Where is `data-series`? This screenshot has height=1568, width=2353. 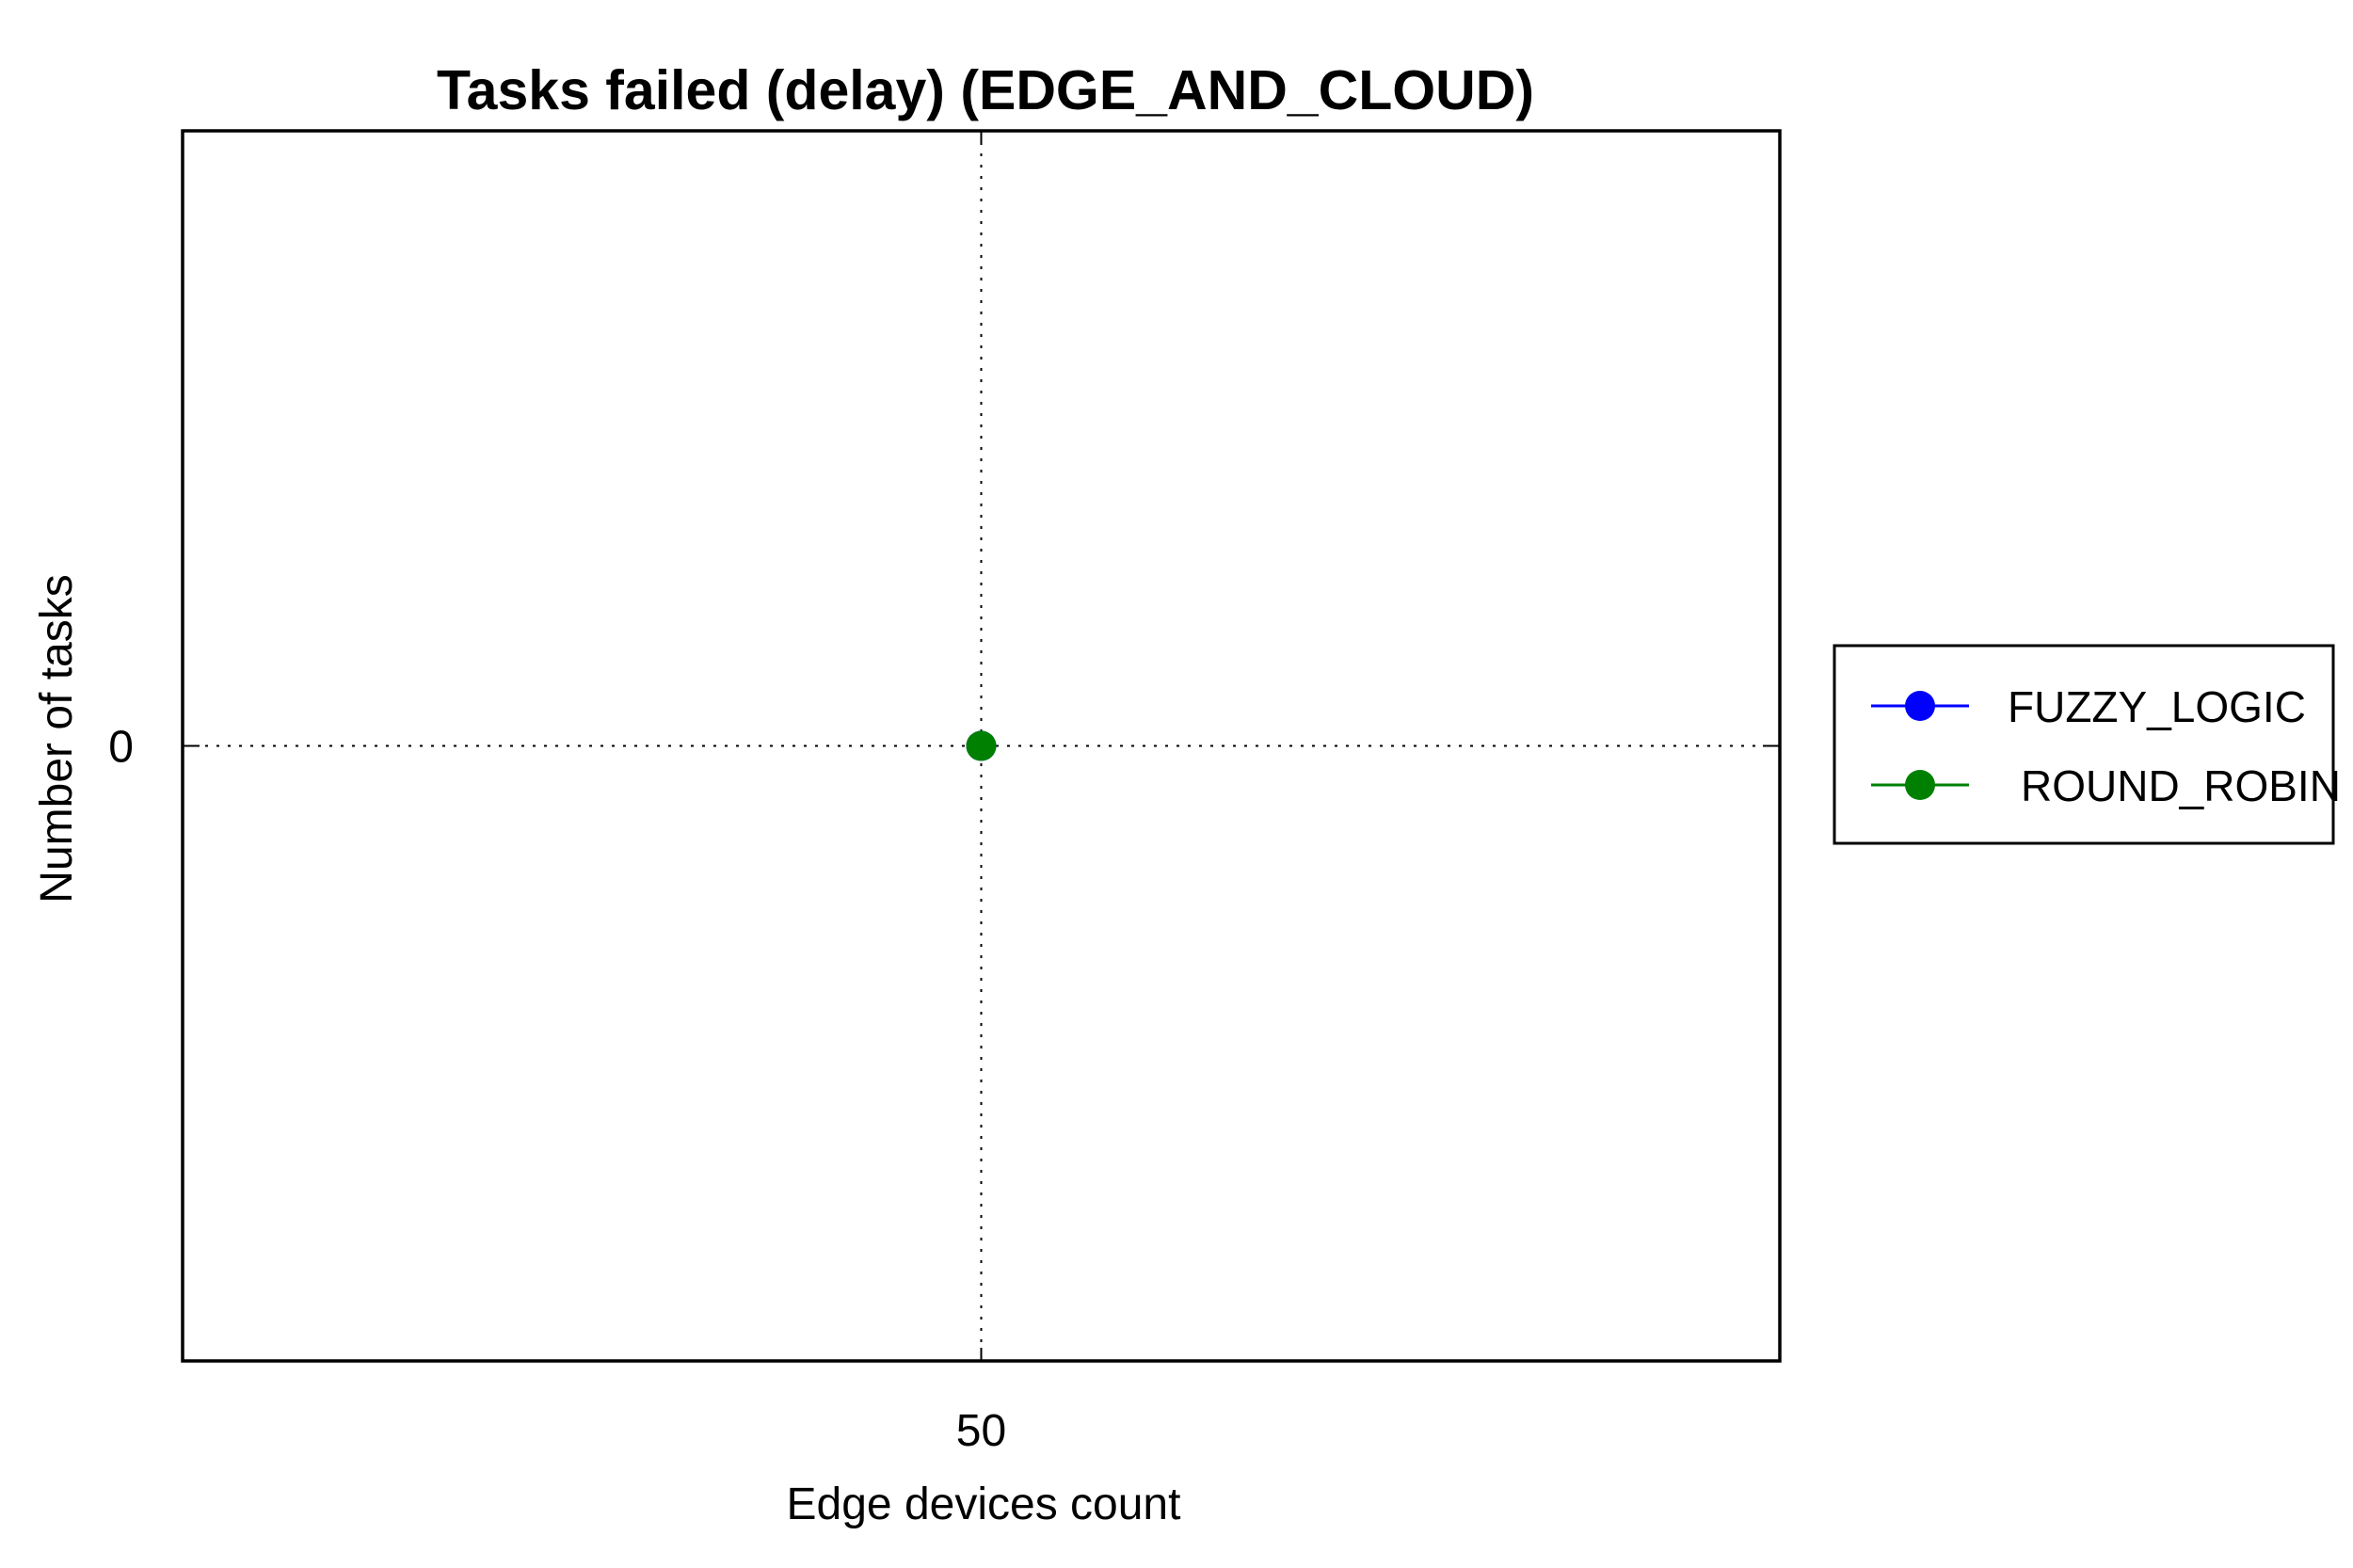
data-series is located at coordinates (982, 745).